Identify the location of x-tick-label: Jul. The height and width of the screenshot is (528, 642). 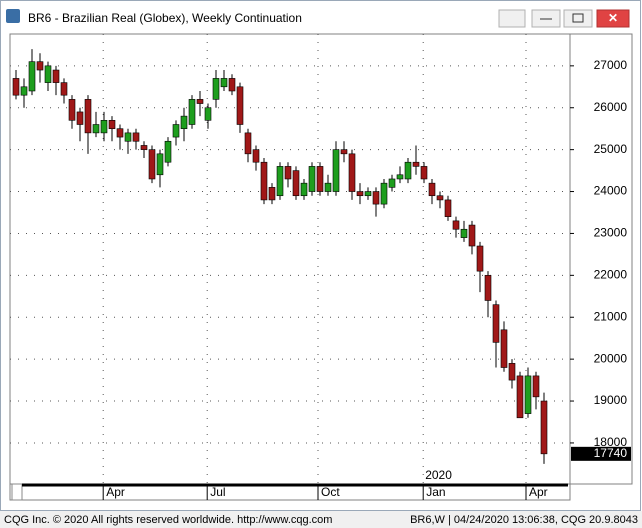
(217, 492).